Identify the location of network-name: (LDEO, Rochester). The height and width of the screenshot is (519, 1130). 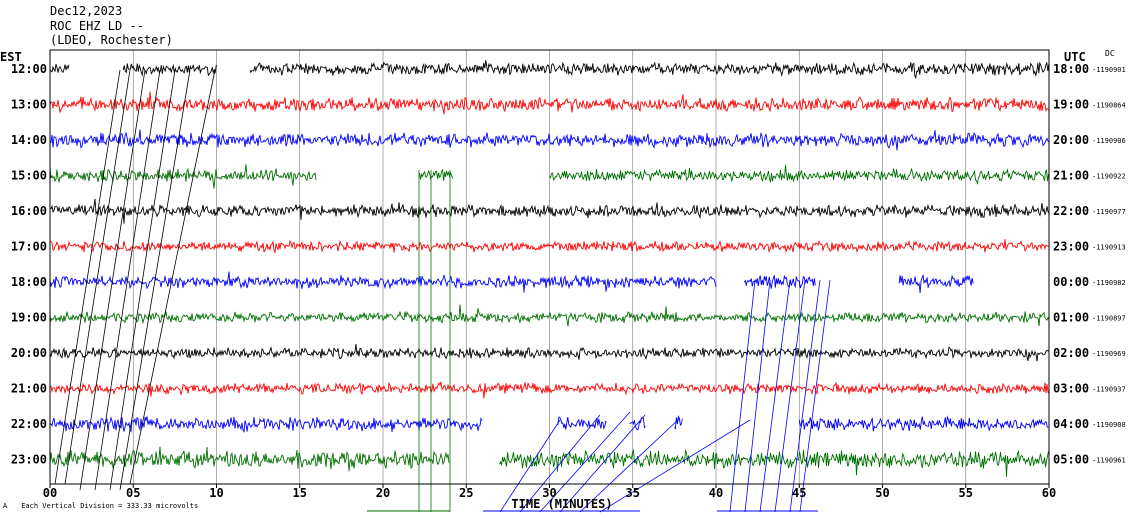
(111, 40).